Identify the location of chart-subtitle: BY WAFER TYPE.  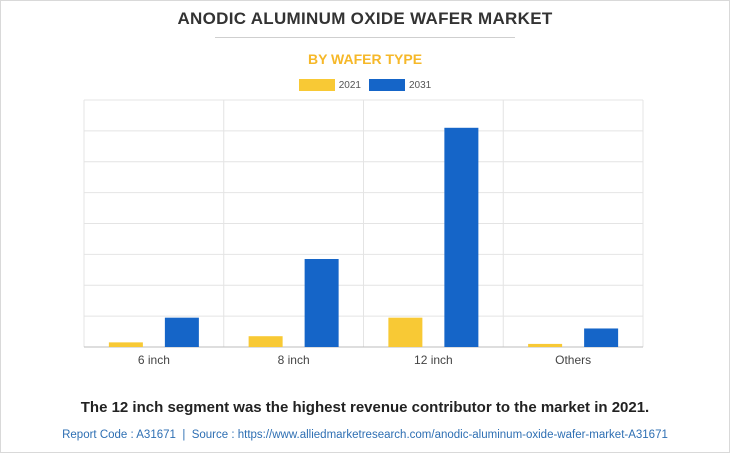
(365, 59).